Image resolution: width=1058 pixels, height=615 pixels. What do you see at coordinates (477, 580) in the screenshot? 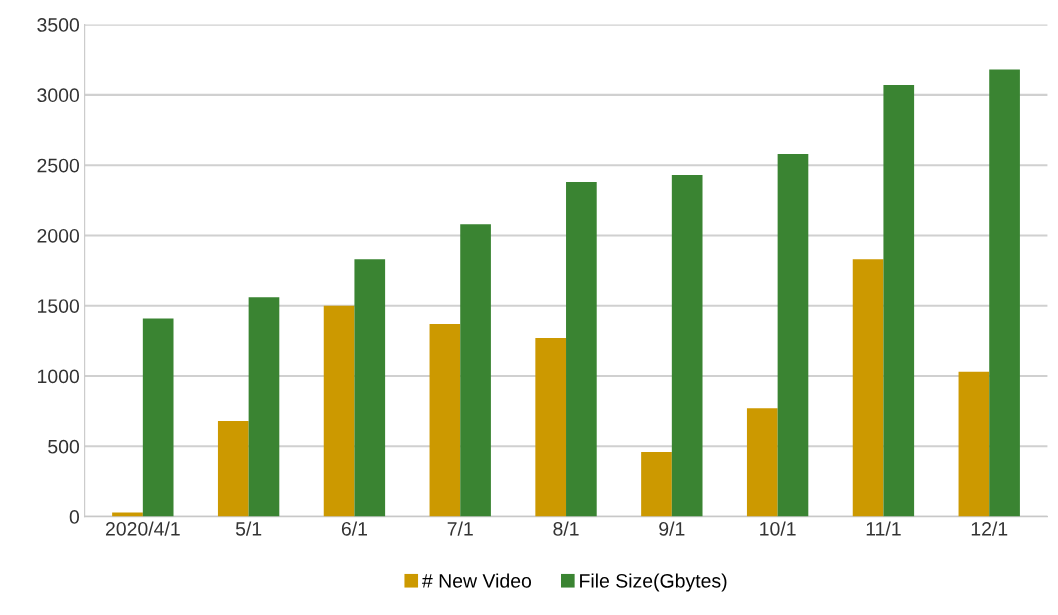
I see `legend-label: # New Video` at bounding box center [477, 580].